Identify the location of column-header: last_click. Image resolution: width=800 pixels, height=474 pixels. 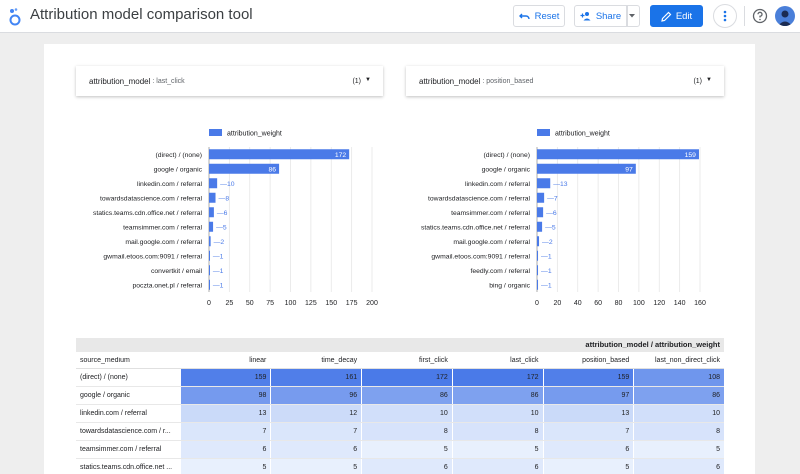
(524, 360).